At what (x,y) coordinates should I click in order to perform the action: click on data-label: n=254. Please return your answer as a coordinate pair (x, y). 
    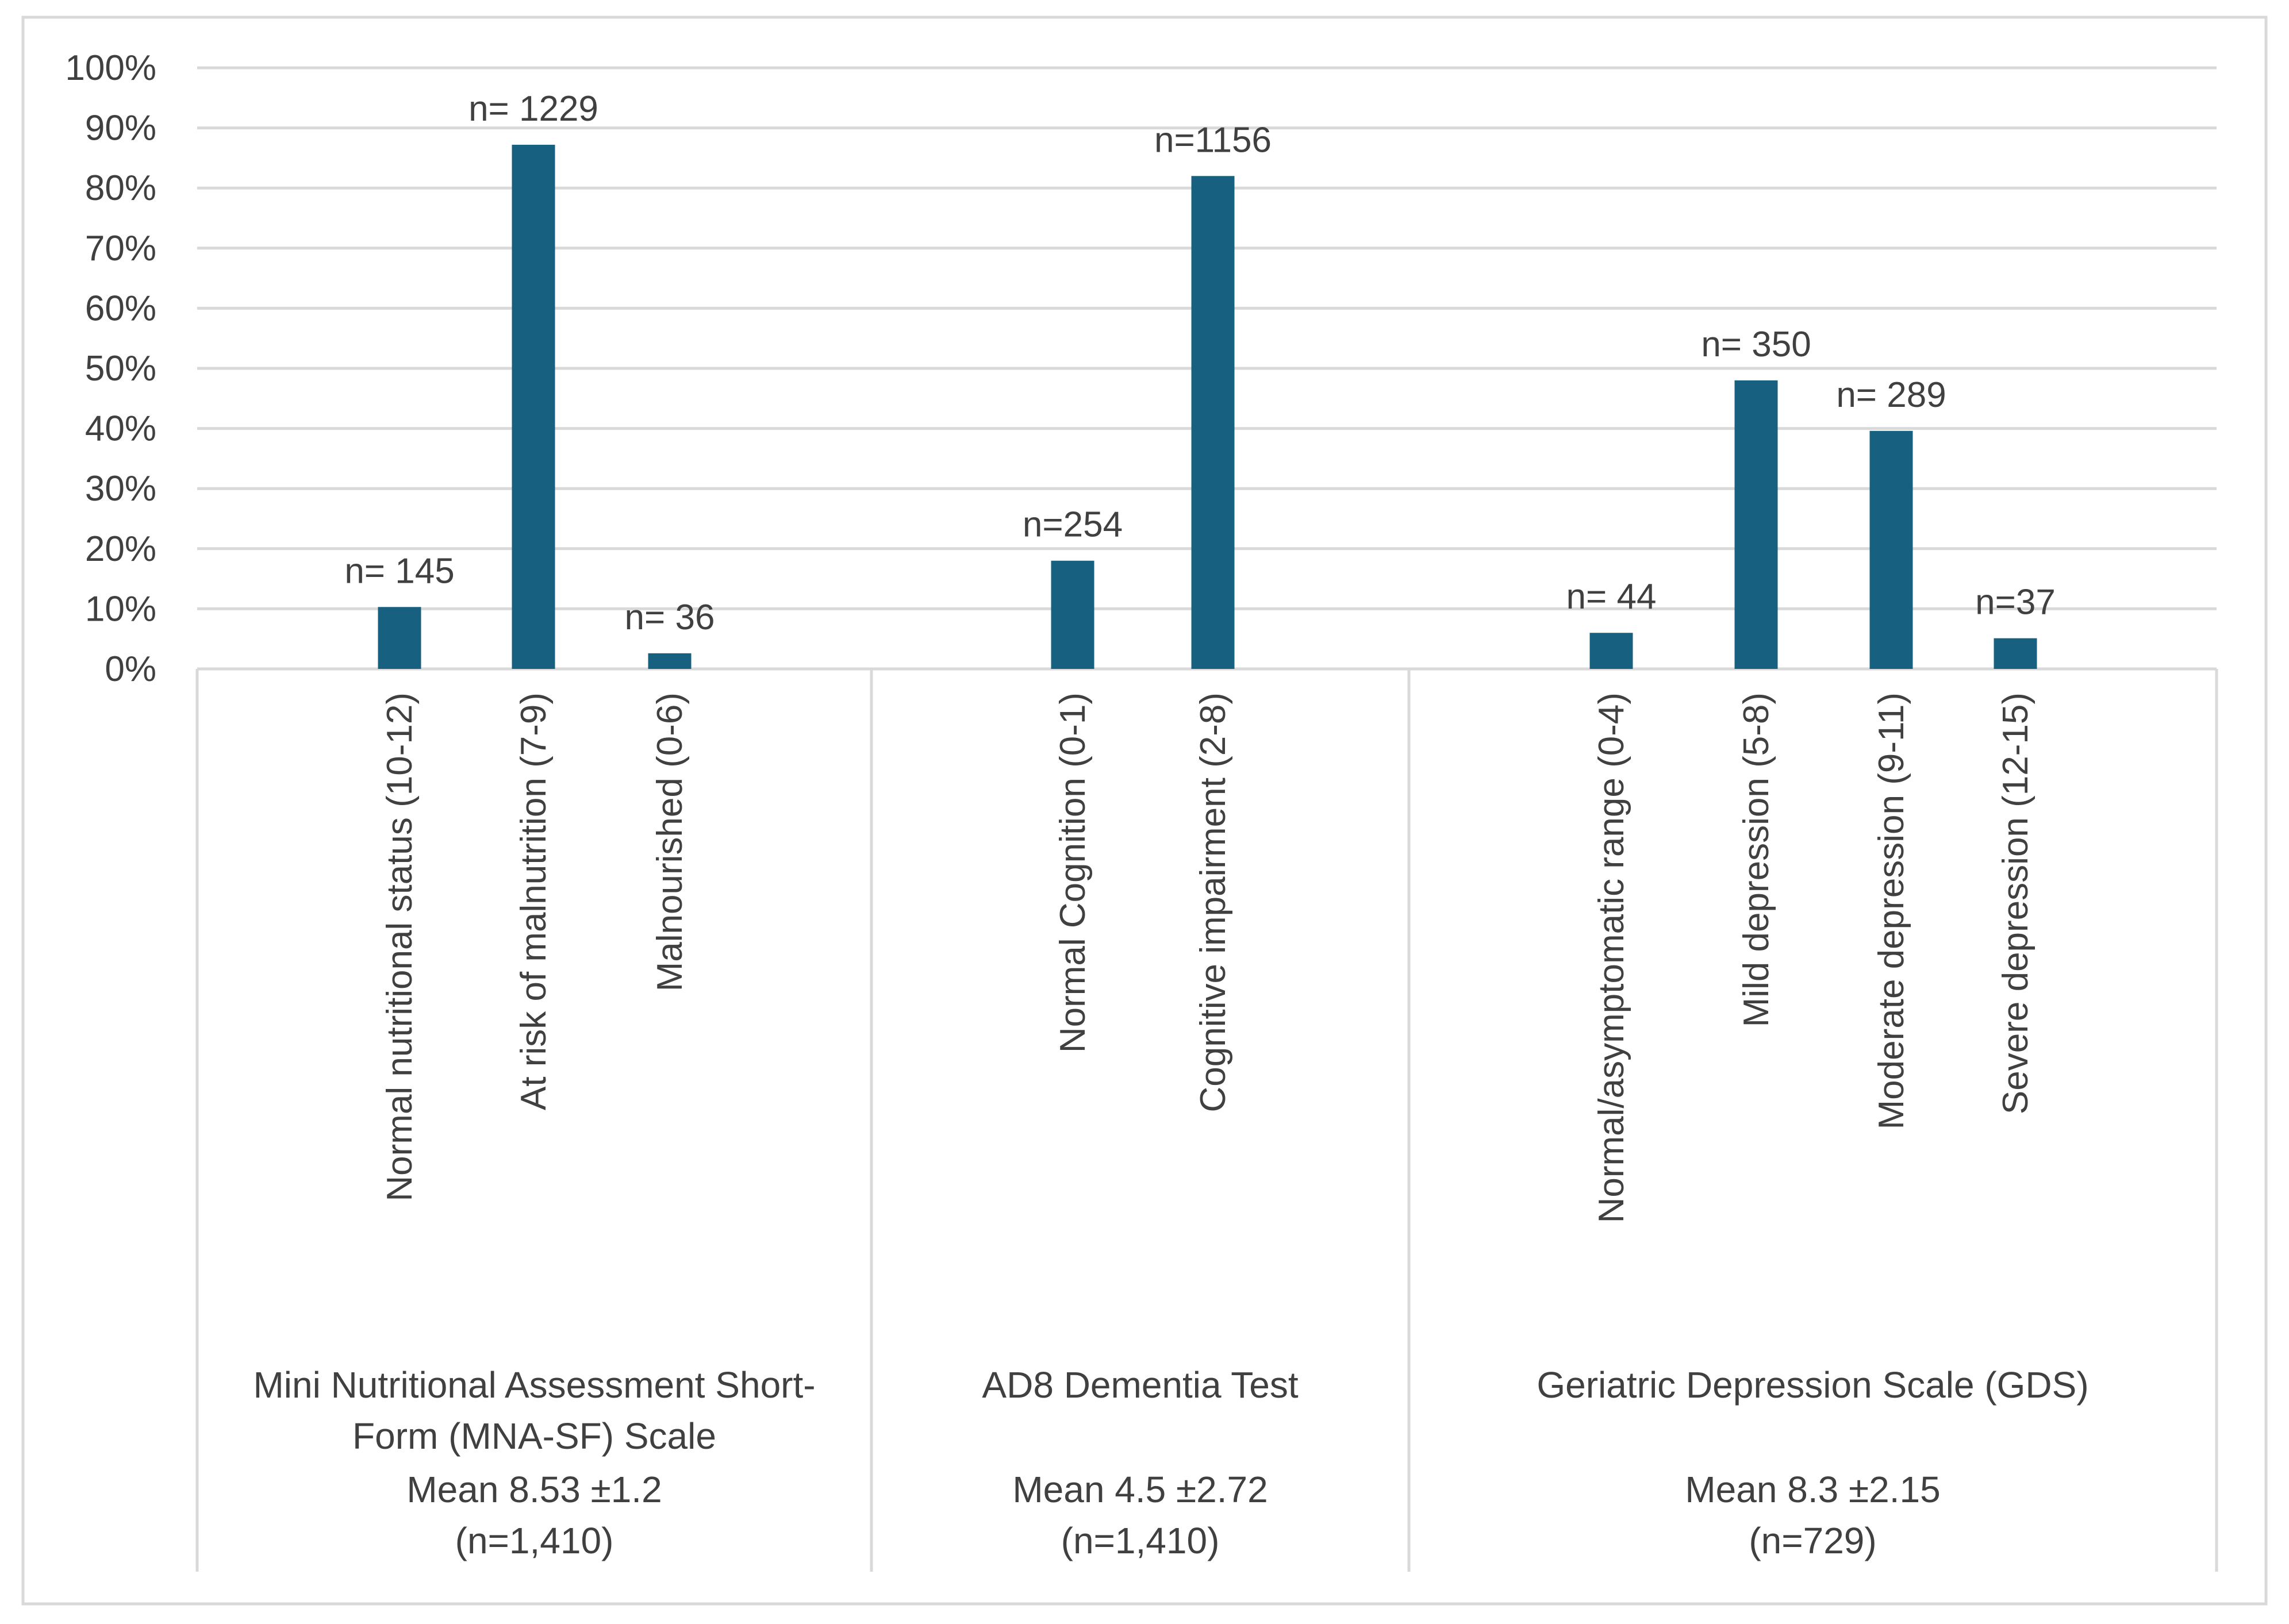
    Looking at the image, I should click on (1073, 525).